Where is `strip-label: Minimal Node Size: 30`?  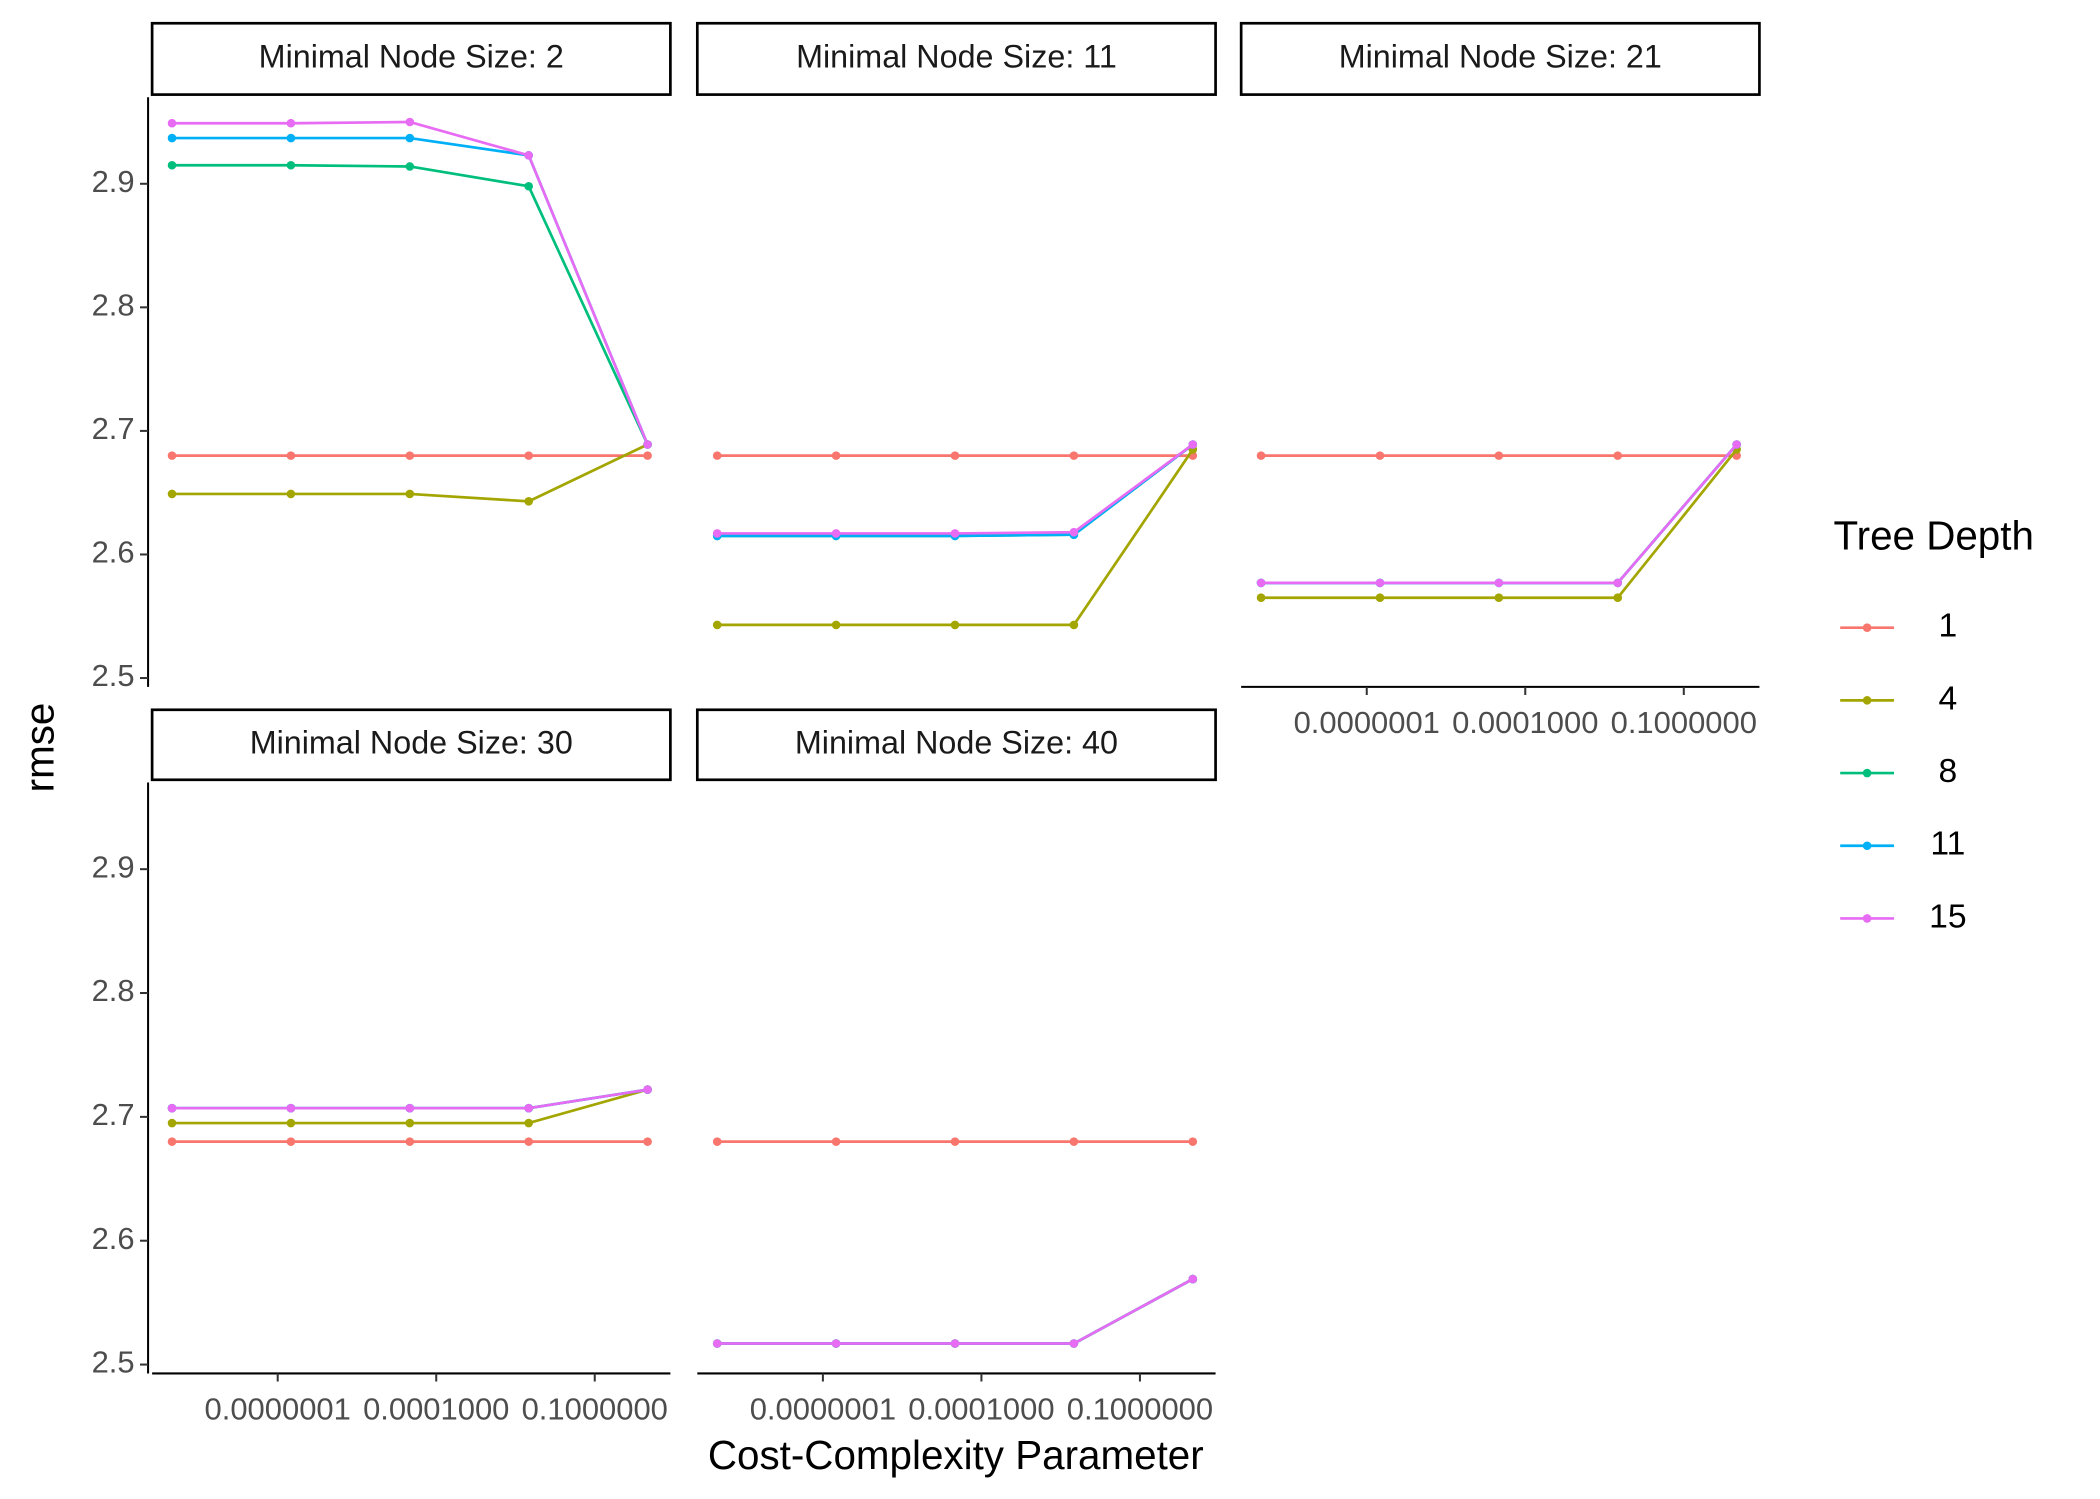
strip-label: Minimal Node Size: 30 is located at coordinates (411, 742).